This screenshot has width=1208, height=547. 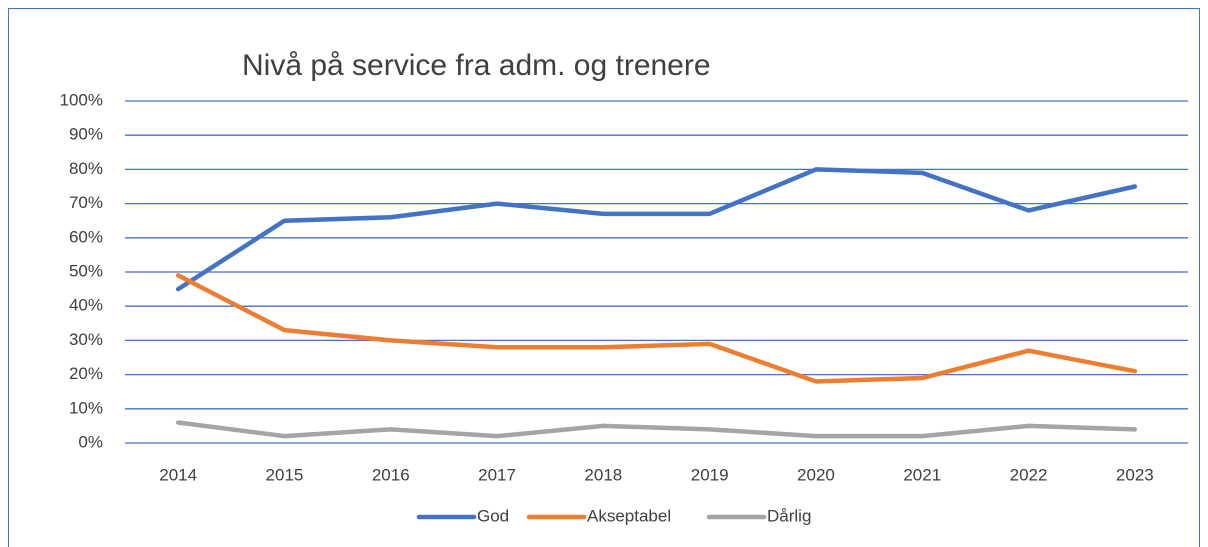 What do you see at coordinates (1135, 474) in the screenshot?
I see `x-tick-label: 2023` at bounding box center [1135, 474].